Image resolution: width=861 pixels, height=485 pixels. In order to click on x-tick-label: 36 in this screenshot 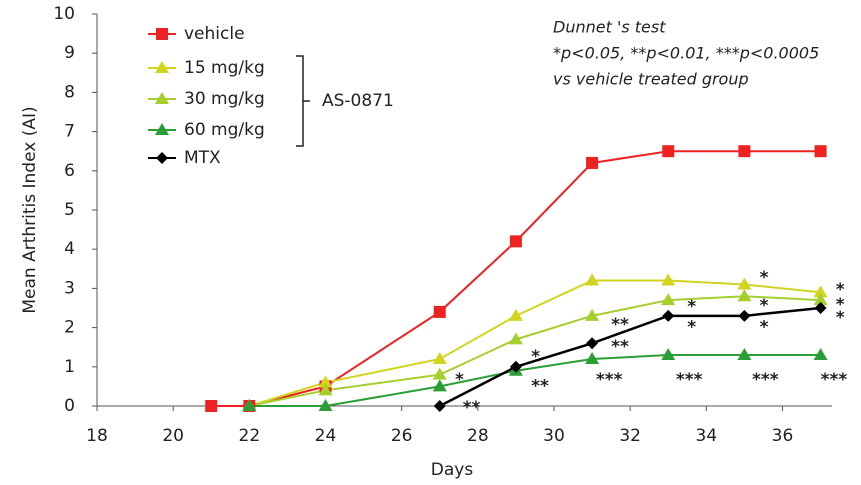, I will do `click(783, 436)`.